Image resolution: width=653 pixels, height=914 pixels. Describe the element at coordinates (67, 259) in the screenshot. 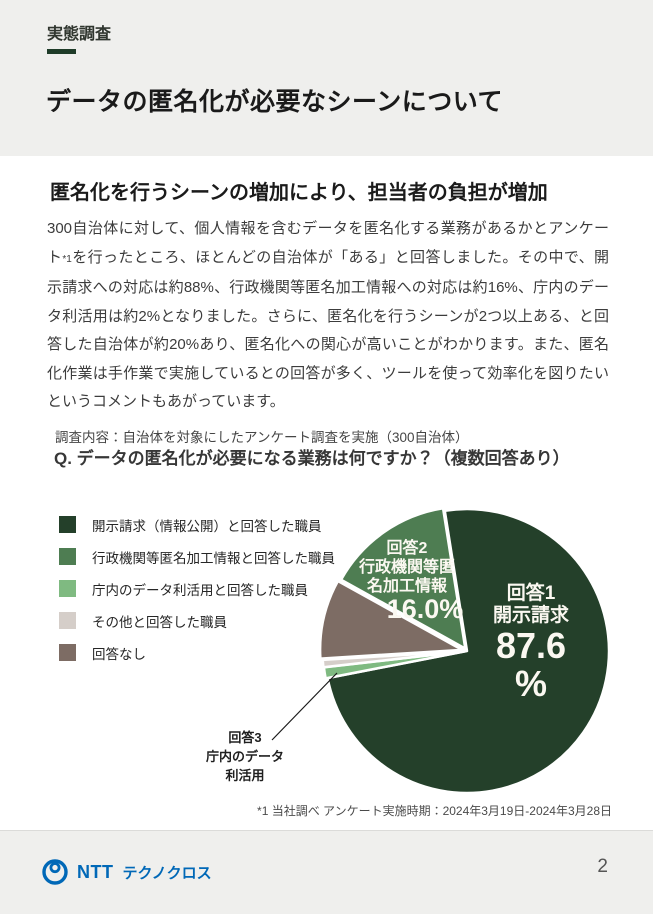

I see `footnote-ref-marker: *1` at that location.